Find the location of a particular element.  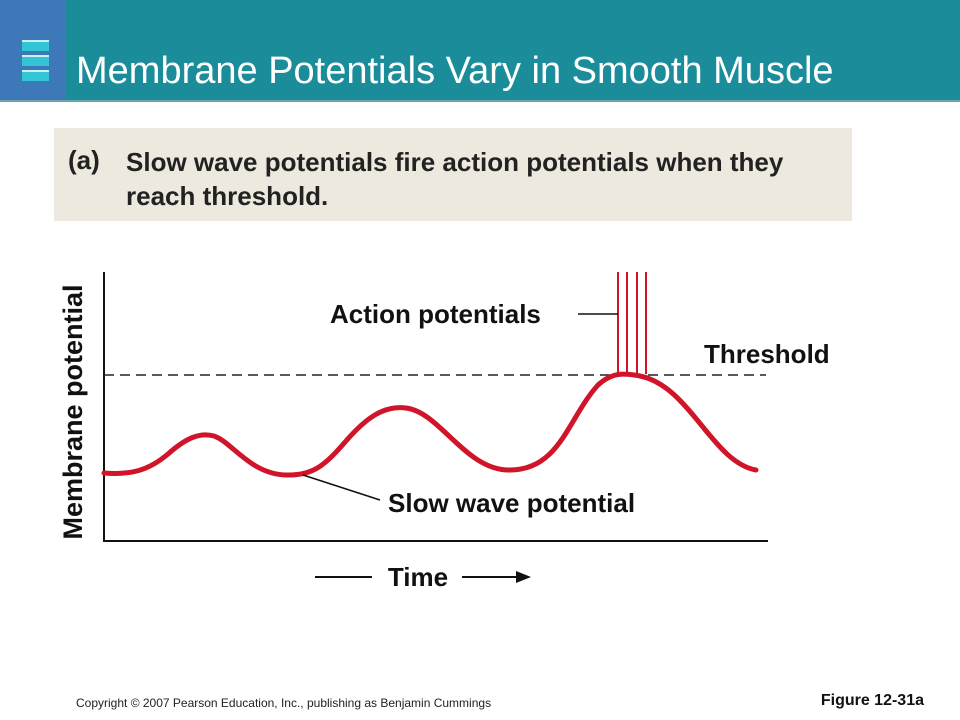

action-potentials-label: Action potentials is located at coordinates (435, 314).